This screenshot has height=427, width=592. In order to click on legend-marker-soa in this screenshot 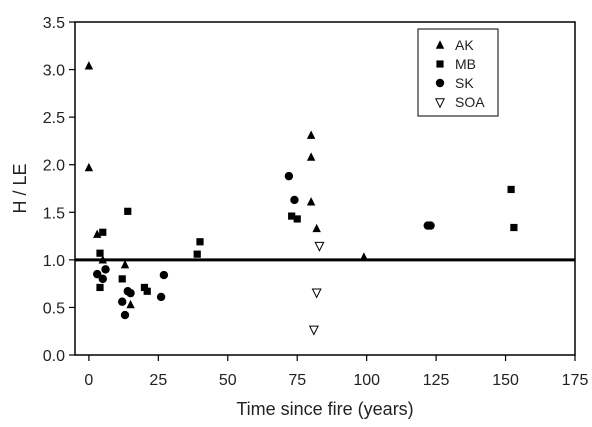, I will do `click(440, 103)`.